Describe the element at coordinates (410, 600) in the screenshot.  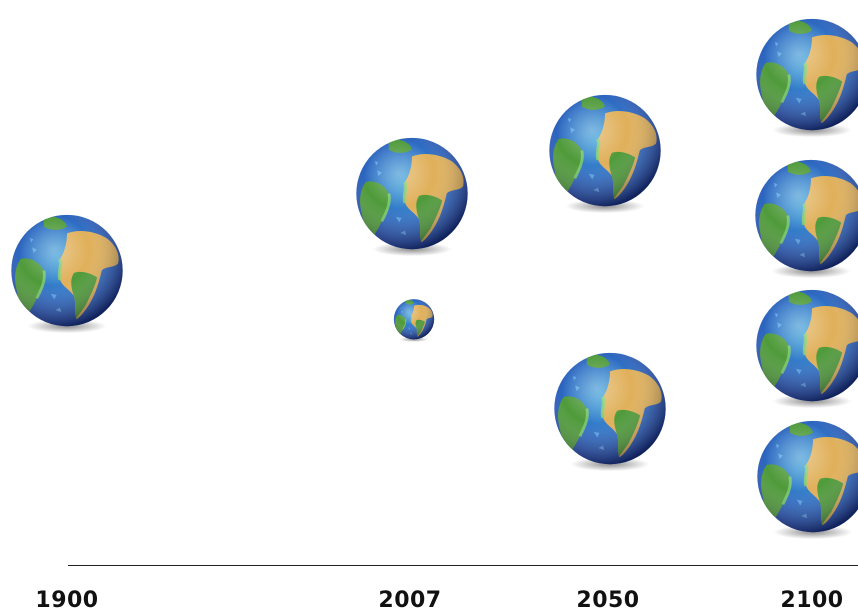
I see `year-label-2007: 2007` at that location.